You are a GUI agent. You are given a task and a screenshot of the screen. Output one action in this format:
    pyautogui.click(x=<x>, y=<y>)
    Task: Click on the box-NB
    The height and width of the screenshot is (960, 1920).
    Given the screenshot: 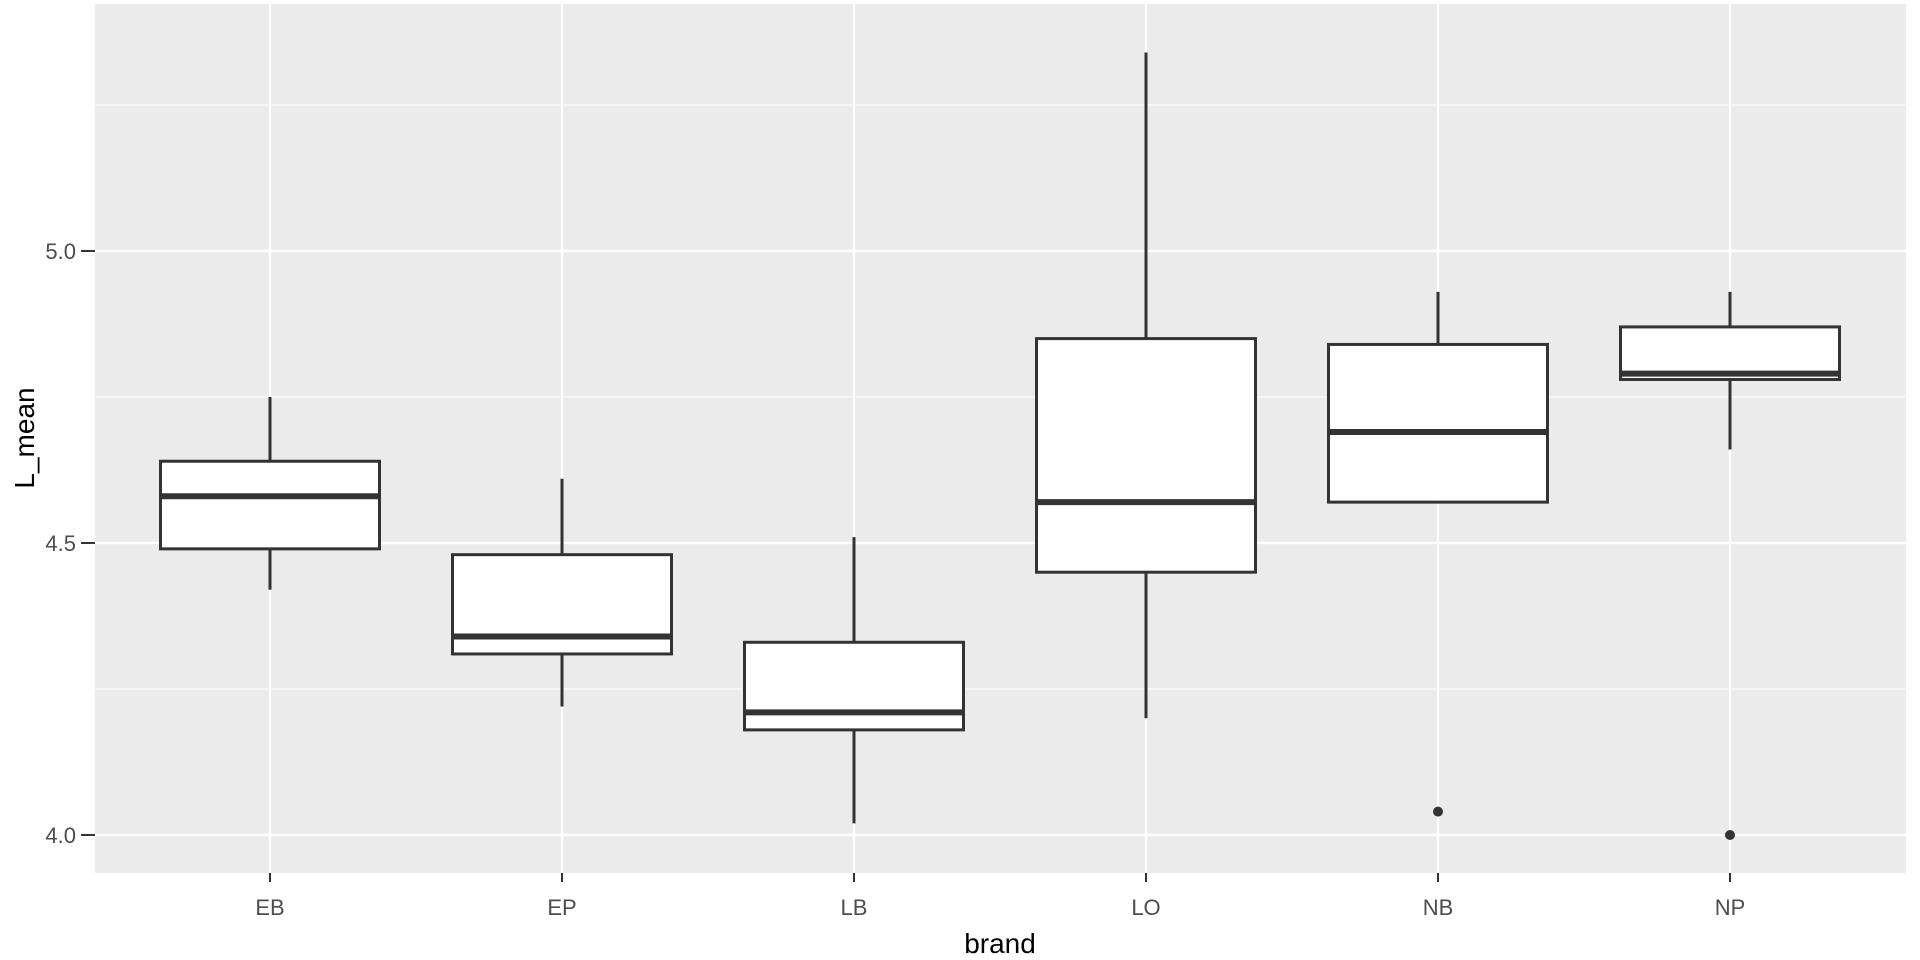 What is the action you would take?
    pyautogui.click(x=1438, y=423)
    